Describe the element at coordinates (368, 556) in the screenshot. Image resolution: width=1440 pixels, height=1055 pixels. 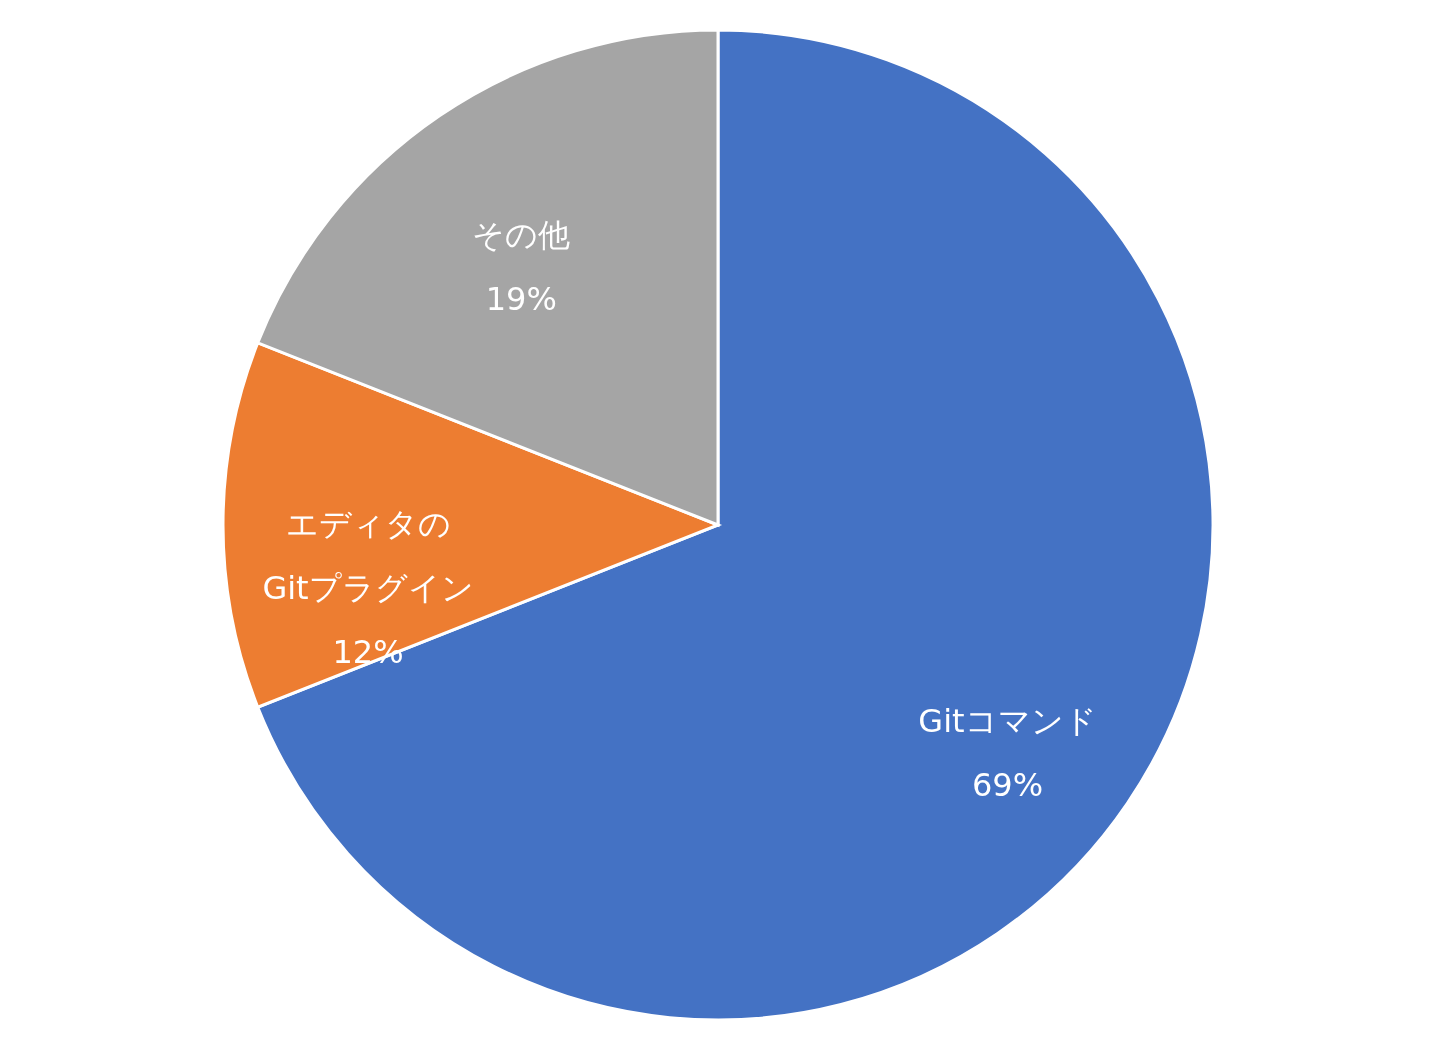
I see `slice-label: エディタの Gitプラグイン` at that location.